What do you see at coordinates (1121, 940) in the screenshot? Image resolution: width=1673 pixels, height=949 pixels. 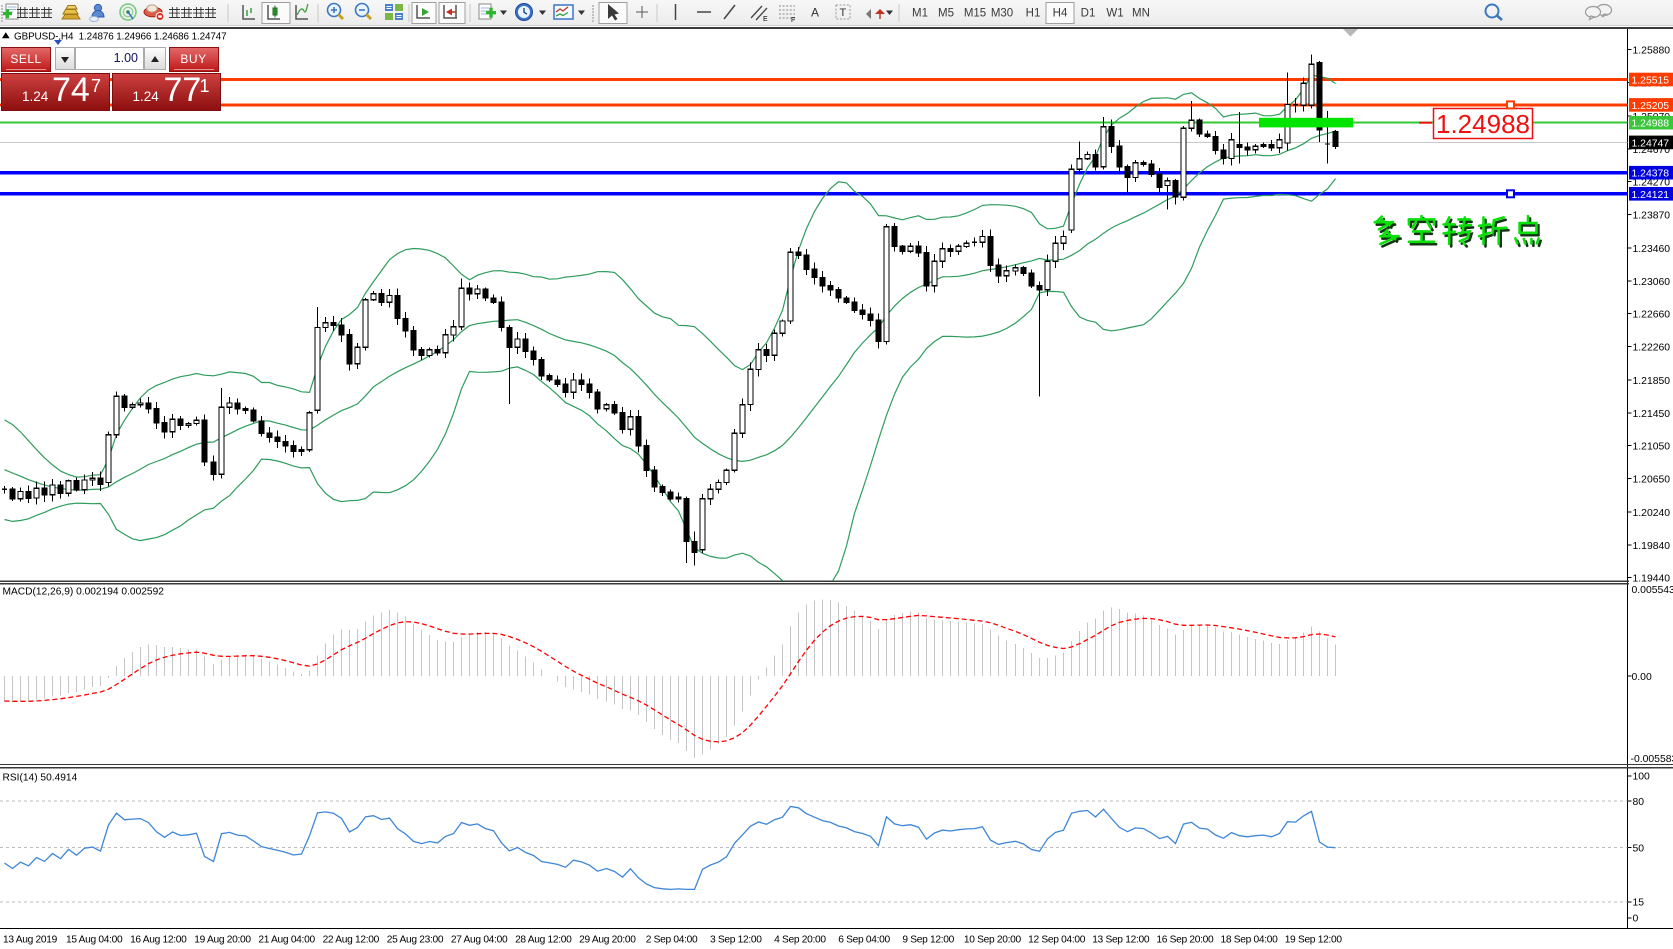 I see `svg-text: 13 Sep 12:00` at bounding box center [1121, 940].